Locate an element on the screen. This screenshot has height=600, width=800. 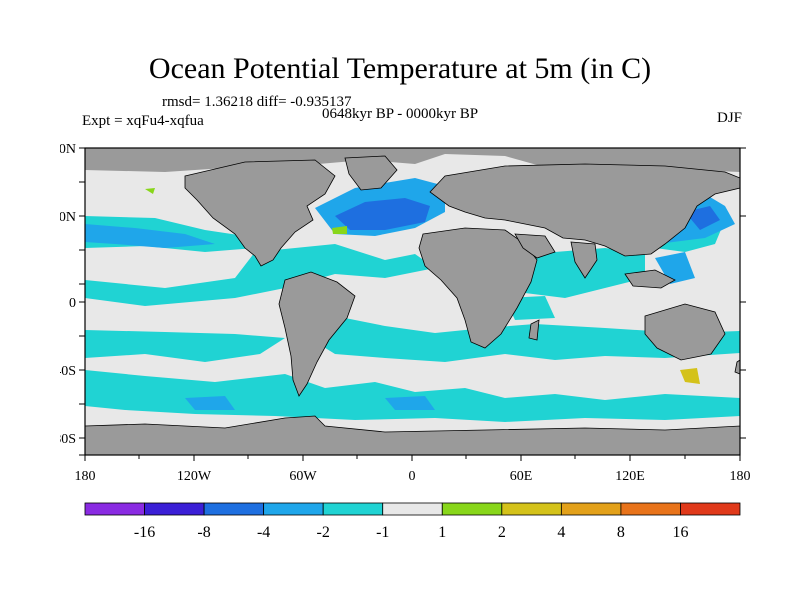
colorbar-label-5: 1 is located at coordinates (442, 532).